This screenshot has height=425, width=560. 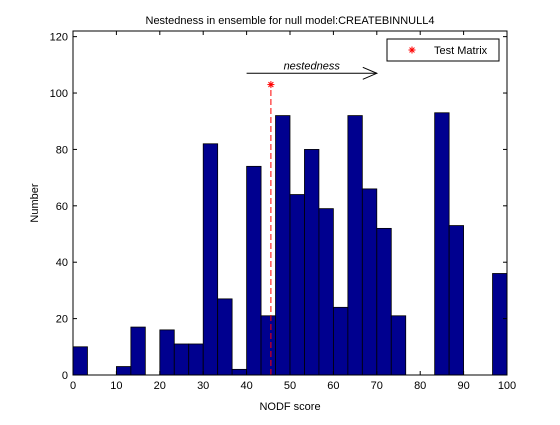 I want to click on x-tick-label: 70, so click(x=377, y=386).